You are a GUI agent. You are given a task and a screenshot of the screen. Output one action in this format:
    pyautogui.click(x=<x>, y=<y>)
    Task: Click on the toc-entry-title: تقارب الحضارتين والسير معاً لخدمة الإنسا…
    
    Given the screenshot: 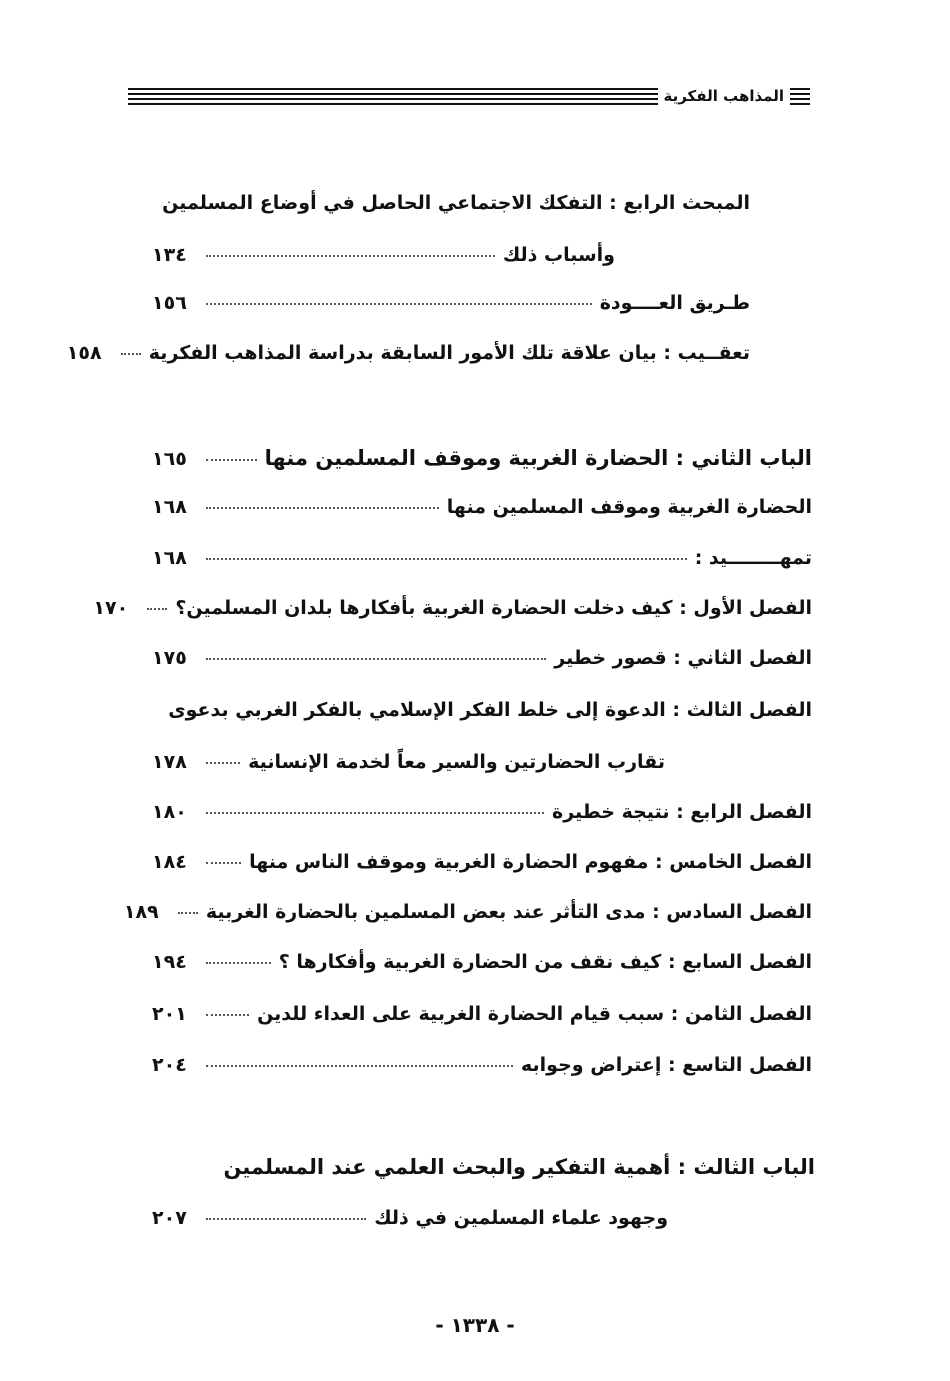 What is the action you would take?
    pyautogui.click(x=456, y=762)
    